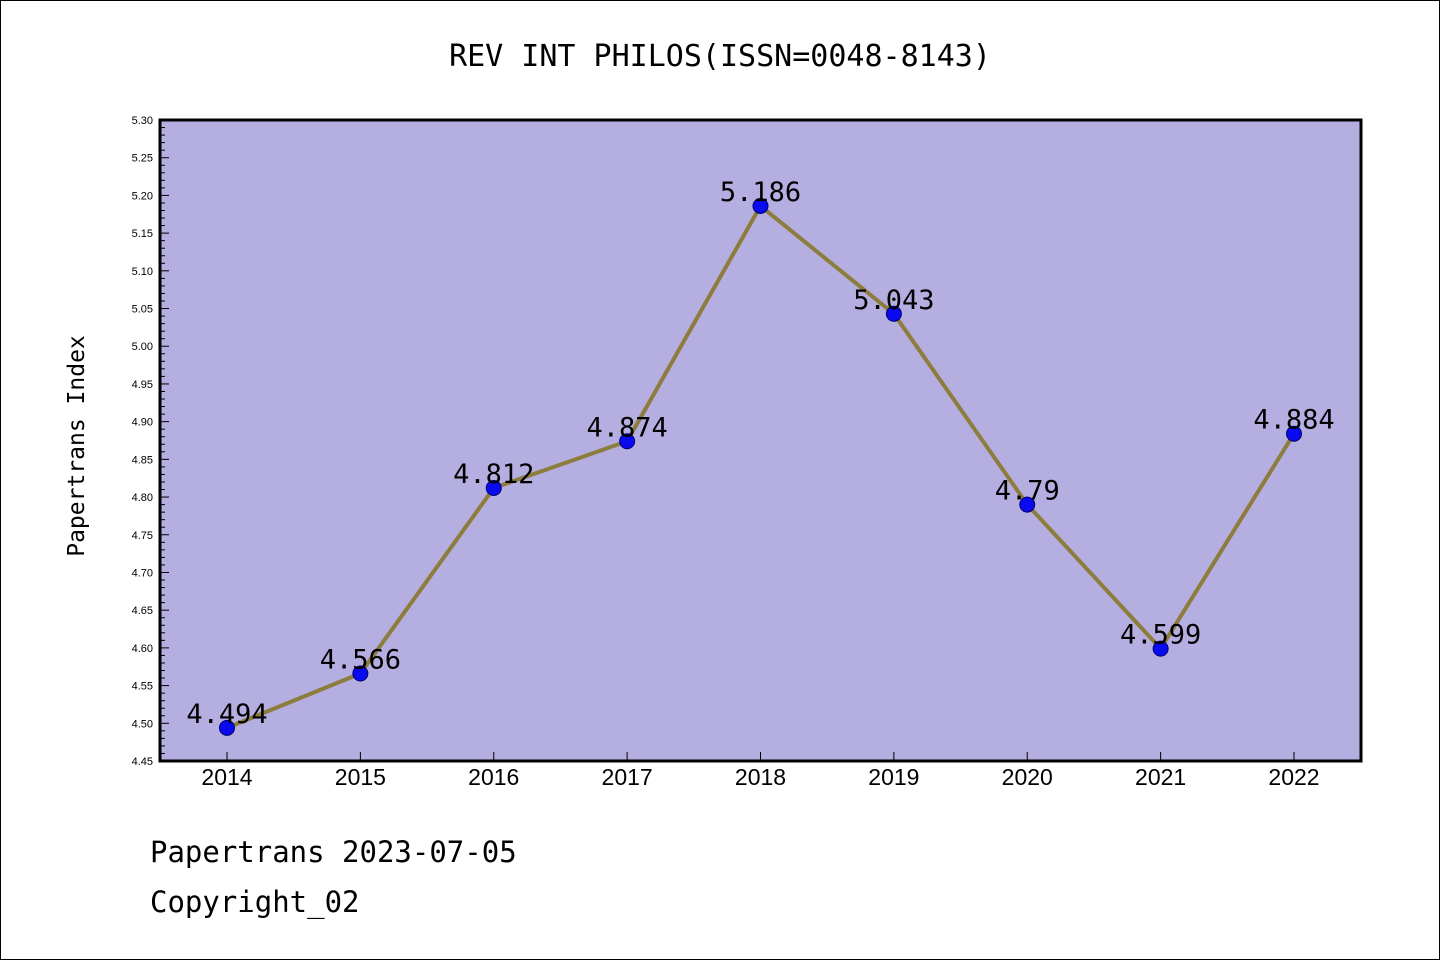 This screenshot has width=1440, height=960. Describe the element at coordinates (142, 687) in the screenshot. I see `y-tick-label: 4.55` at that location.